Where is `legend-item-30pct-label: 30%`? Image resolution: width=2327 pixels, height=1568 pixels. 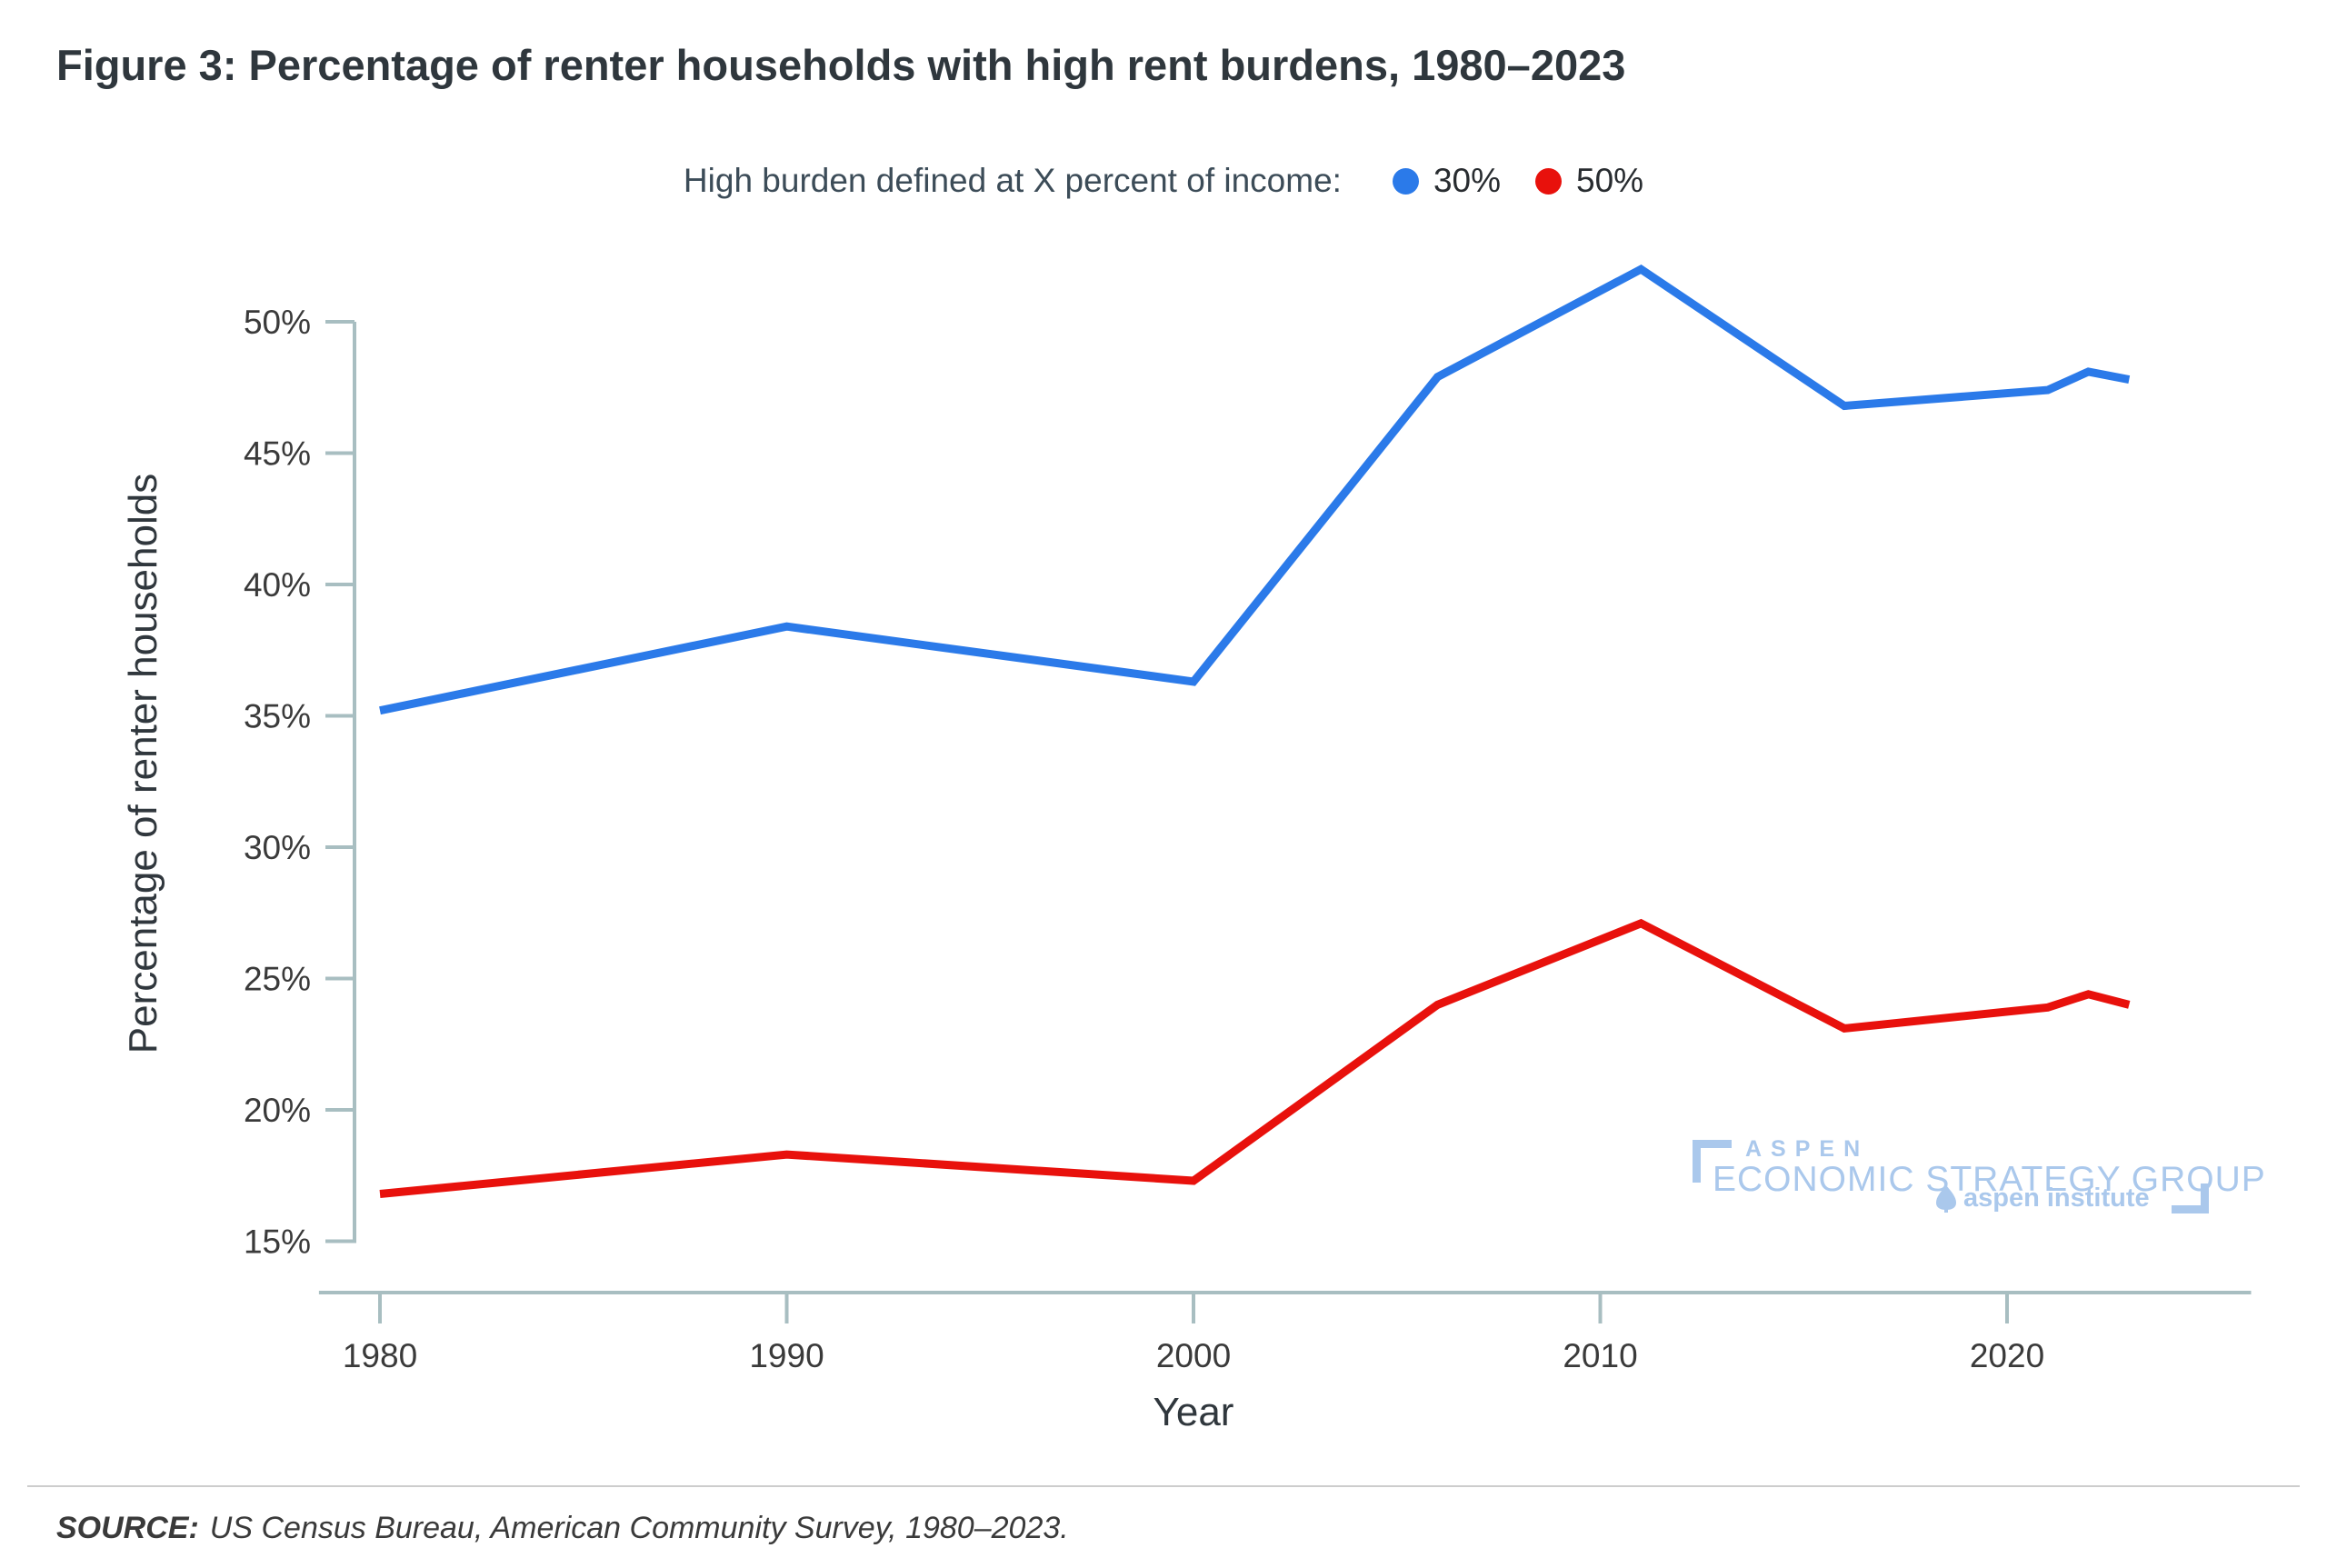 legend-item-30pct-label: 30% is located at coordinates (1467, 181).